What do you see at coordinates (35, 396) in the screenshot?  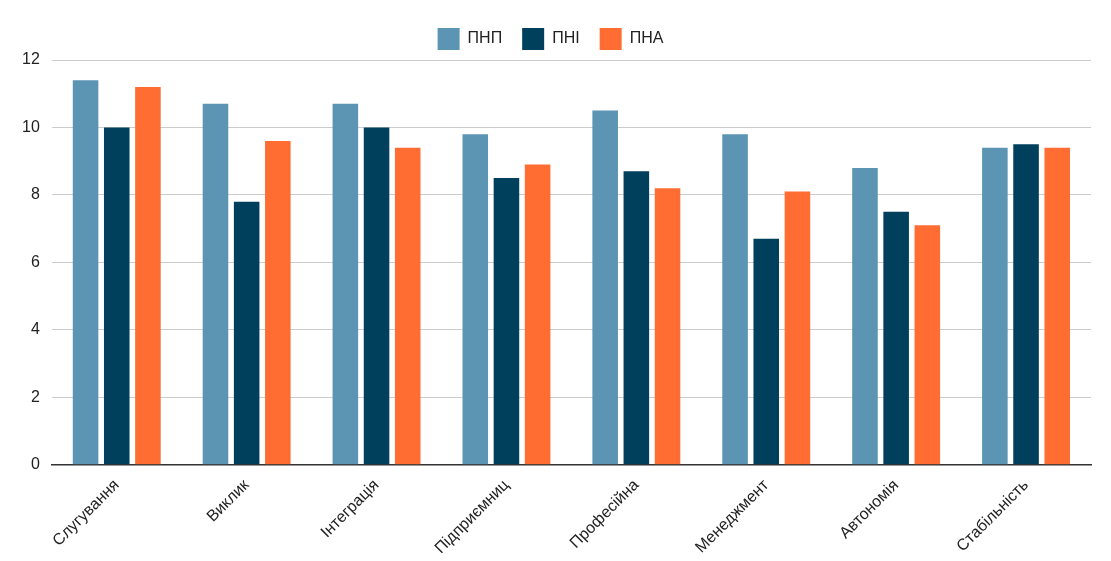 I see `y-tick-label: 2` at bounding box center [35, 396].